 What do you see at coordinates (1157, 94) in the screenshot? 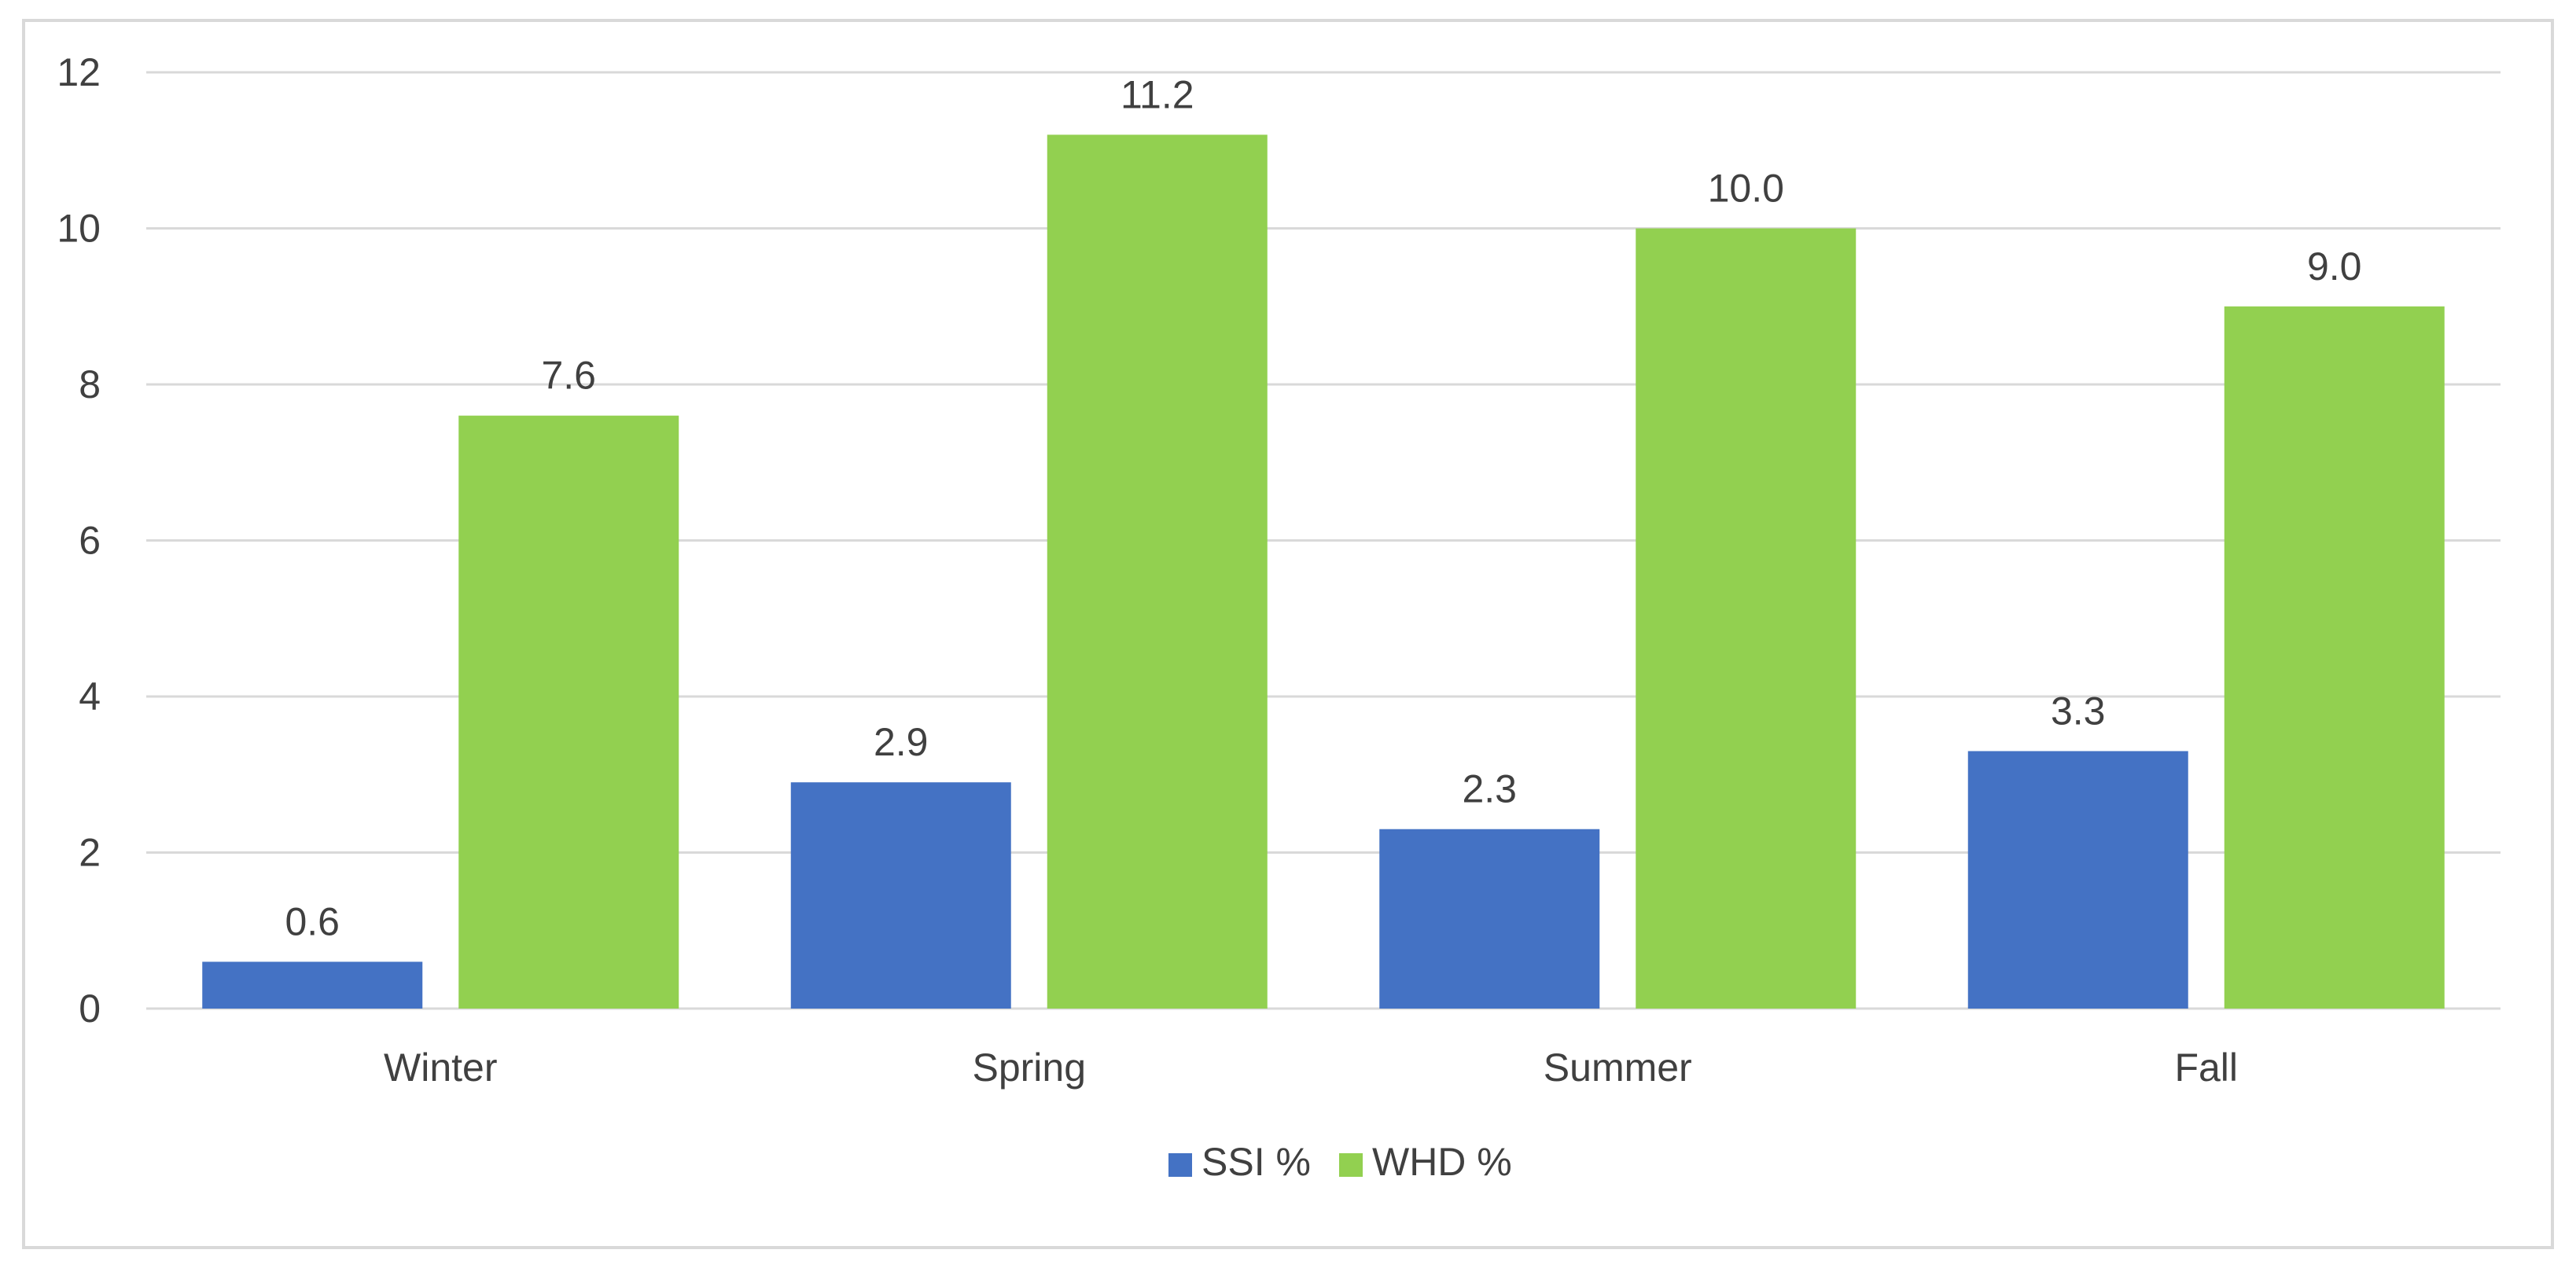
I see `data-label: 11.2` at bounding box center [1157, 94].